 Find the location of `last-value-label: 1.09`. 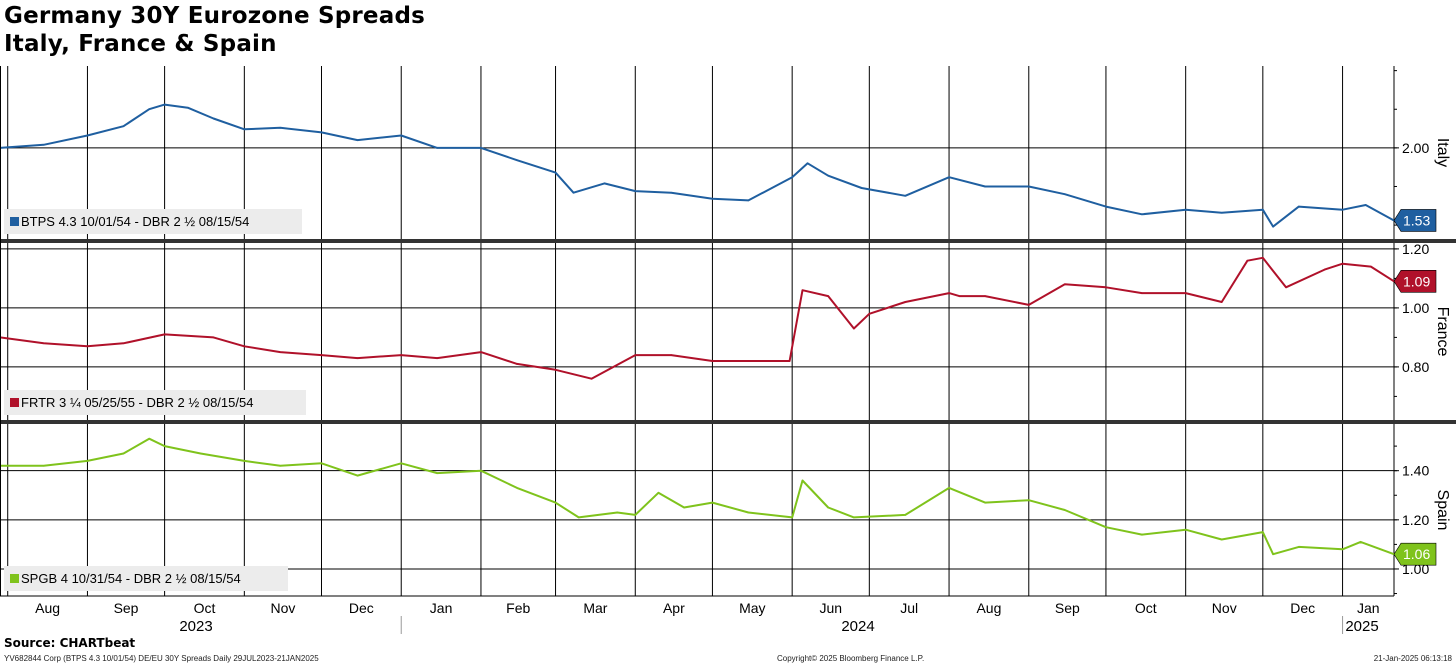

last-value-label: 1.09 is located at coordinates (1416, 281).